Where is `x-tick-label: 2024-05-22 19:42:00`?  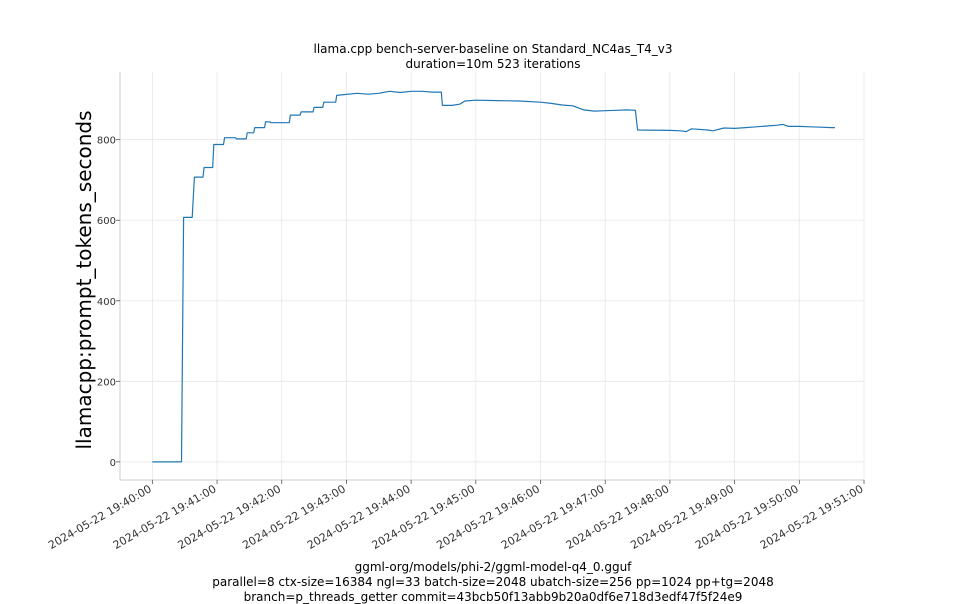 x-tick-label: 2024-05-22 19:42:00 is located at coordinates (230, 517).